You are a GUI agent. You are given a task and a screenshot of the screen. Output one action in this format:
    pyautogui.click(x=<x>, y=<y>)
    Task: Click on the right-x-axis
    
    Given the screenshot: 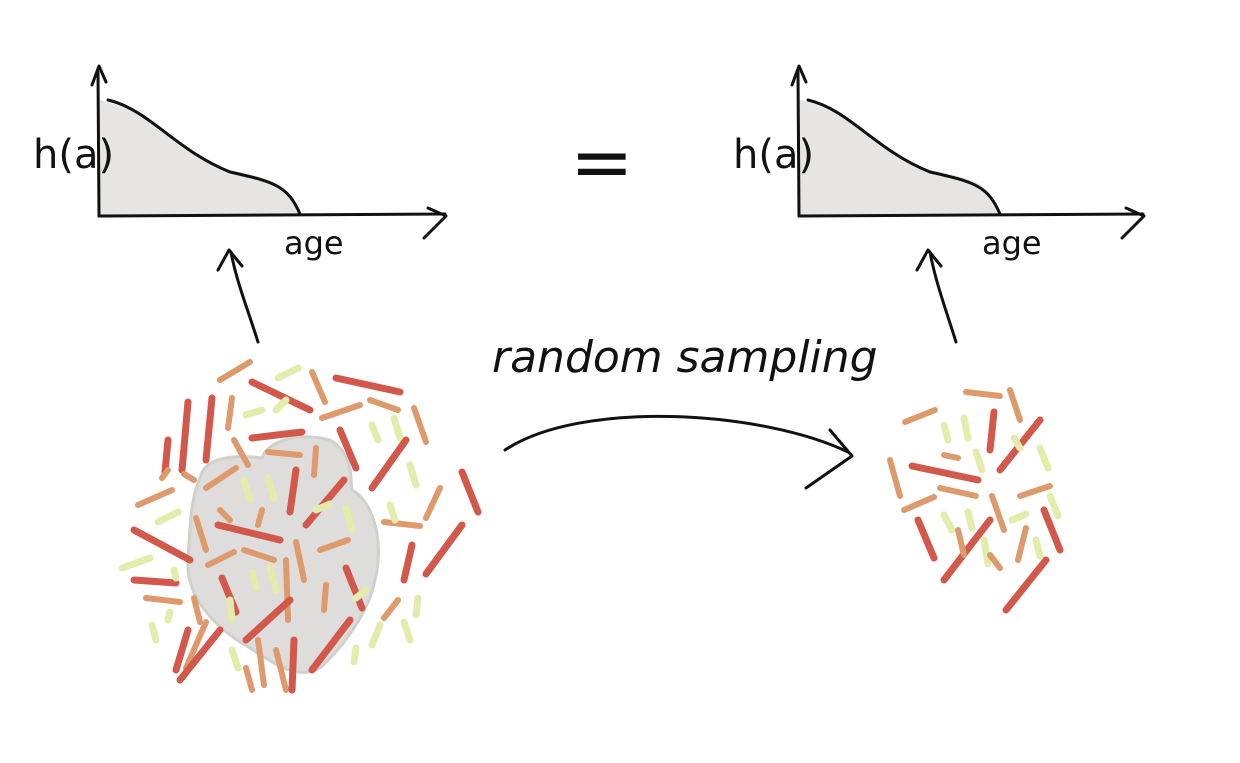 What is the action you would take?
    pyautogui.click(x=971, y=215)
    